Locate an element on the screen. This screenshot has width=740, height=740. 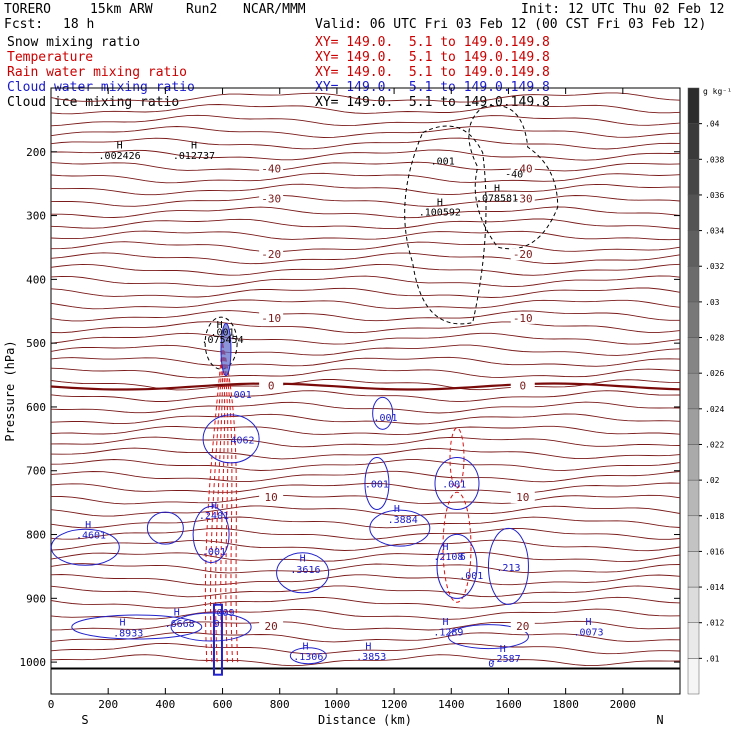
colorbar-tick-label: .032 is located at coordinates (714, 266).